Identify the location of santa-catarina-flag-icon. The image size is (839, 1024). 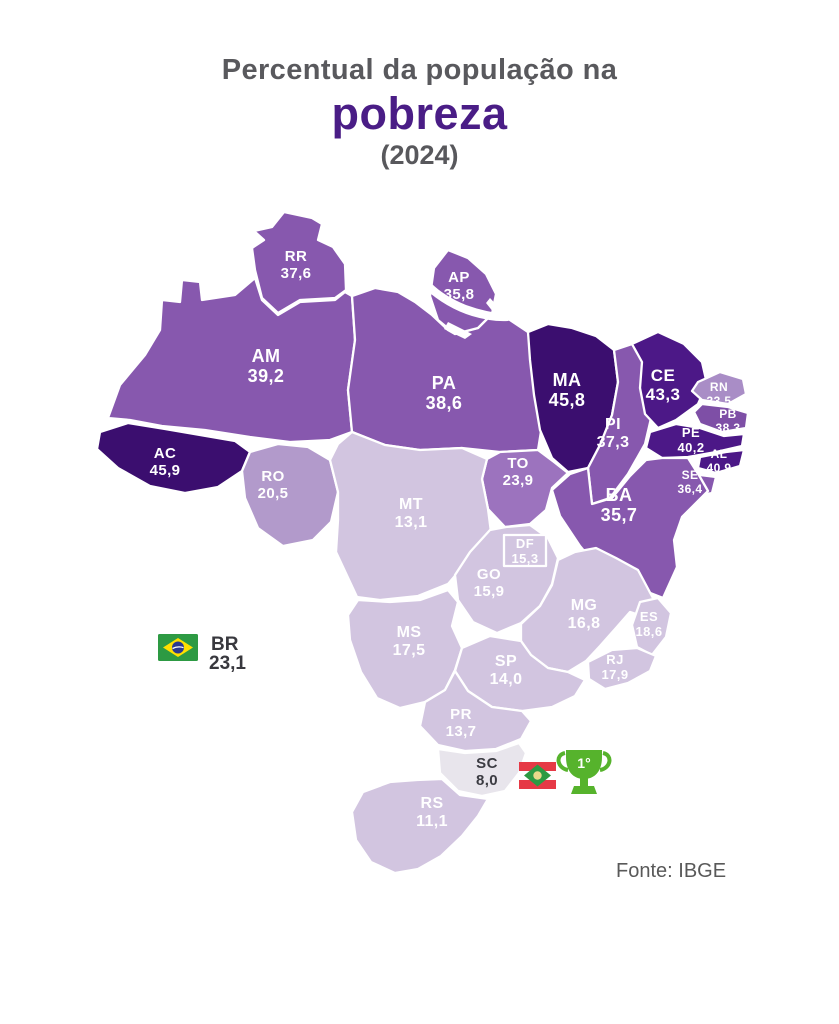
(537, 775).